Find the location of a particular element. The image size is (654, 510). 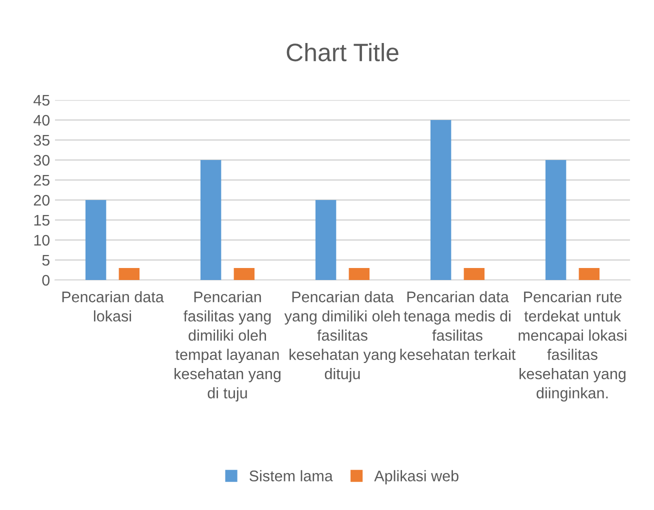

x-tick-label: Pencarian data lokasi is located at coordinates (113, 306).